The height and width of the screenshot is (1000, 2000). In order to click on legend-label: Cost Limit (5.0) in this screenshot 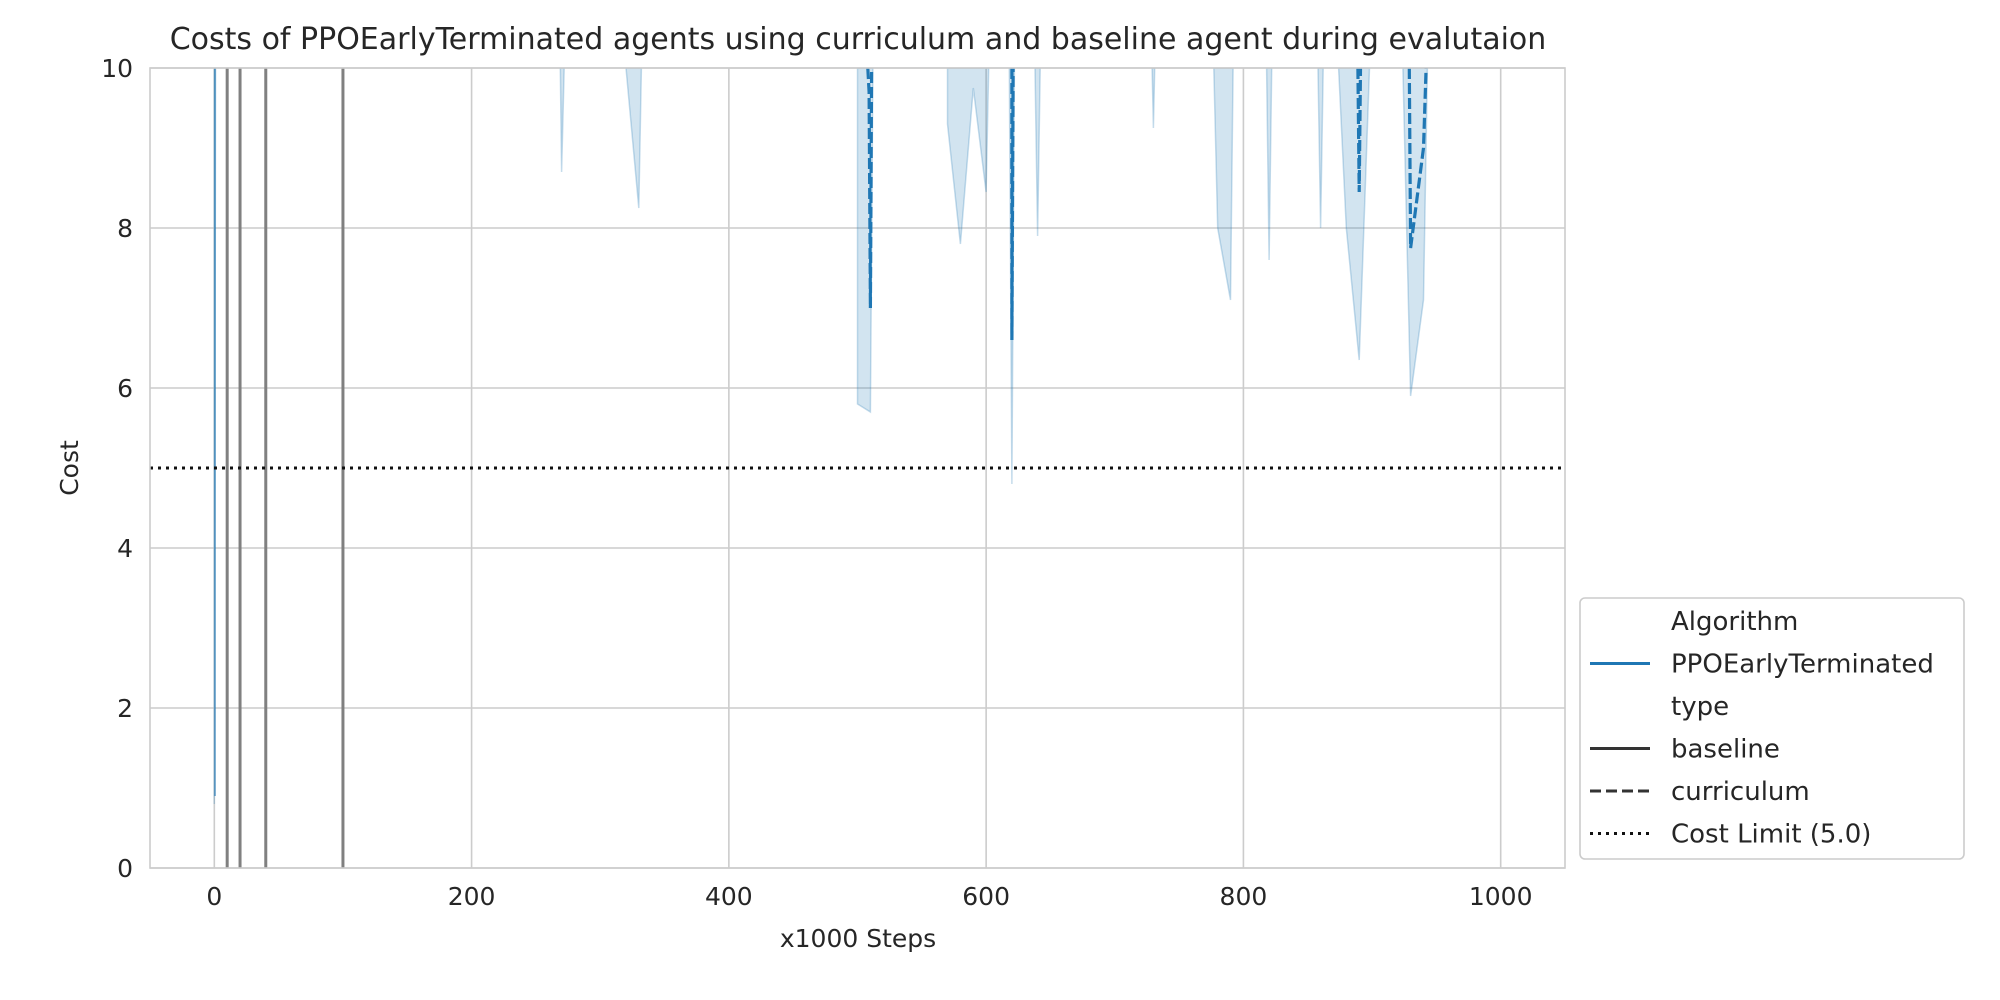, I will do `click(1771, 835)`.